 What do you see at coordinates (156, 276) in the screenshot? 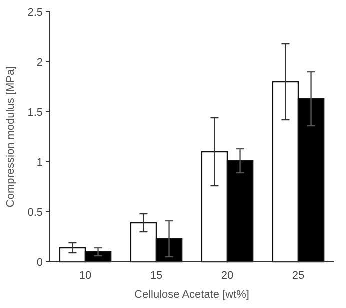
I see `x-tick-label: 15` at bounding box center [156, 276].